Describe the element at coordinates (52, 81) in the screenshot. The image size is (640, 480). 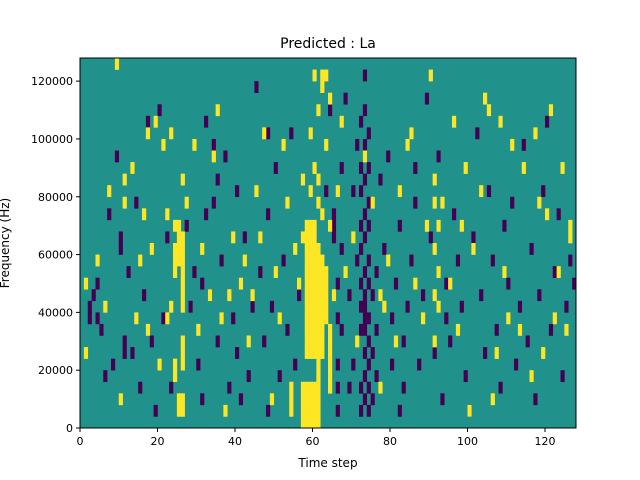
I see `y-tick-label: 120000` at that location.